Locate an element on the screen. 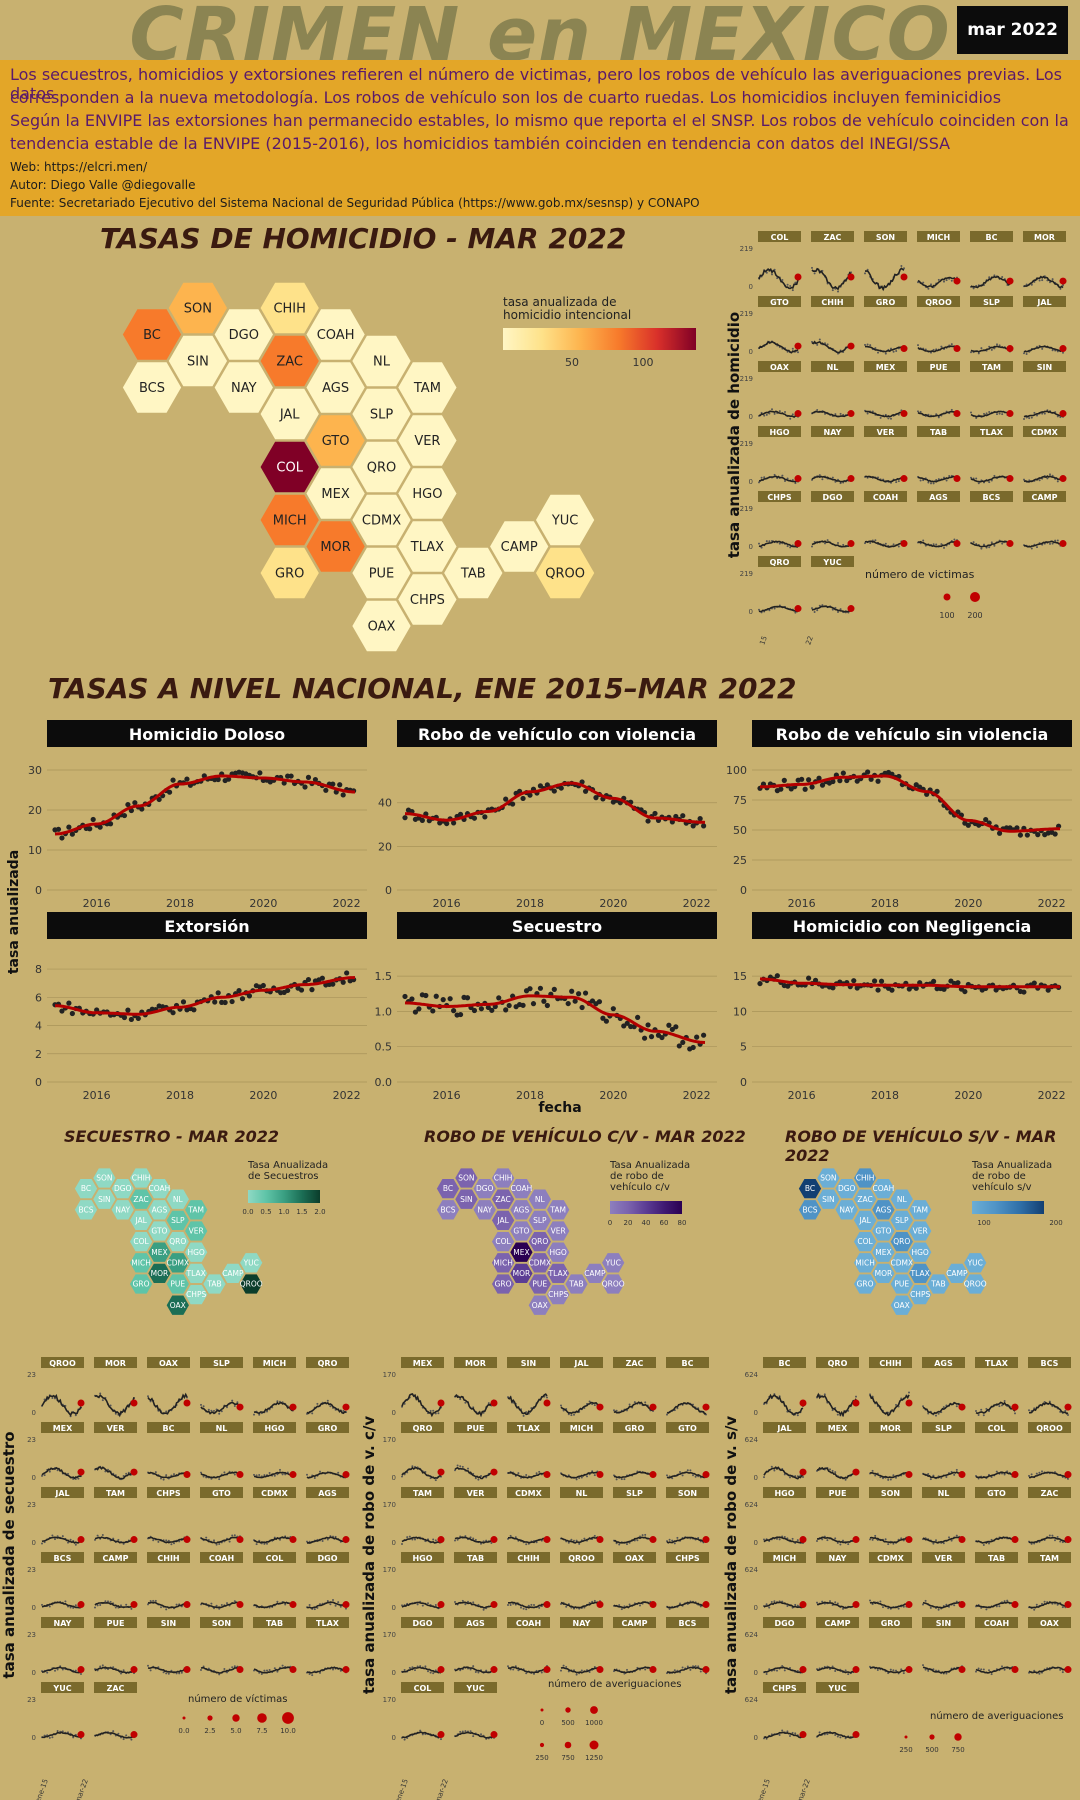 The width and height of the screenshot is (1080, 1800). state-label: NAY is located at coordinates (244, 388).